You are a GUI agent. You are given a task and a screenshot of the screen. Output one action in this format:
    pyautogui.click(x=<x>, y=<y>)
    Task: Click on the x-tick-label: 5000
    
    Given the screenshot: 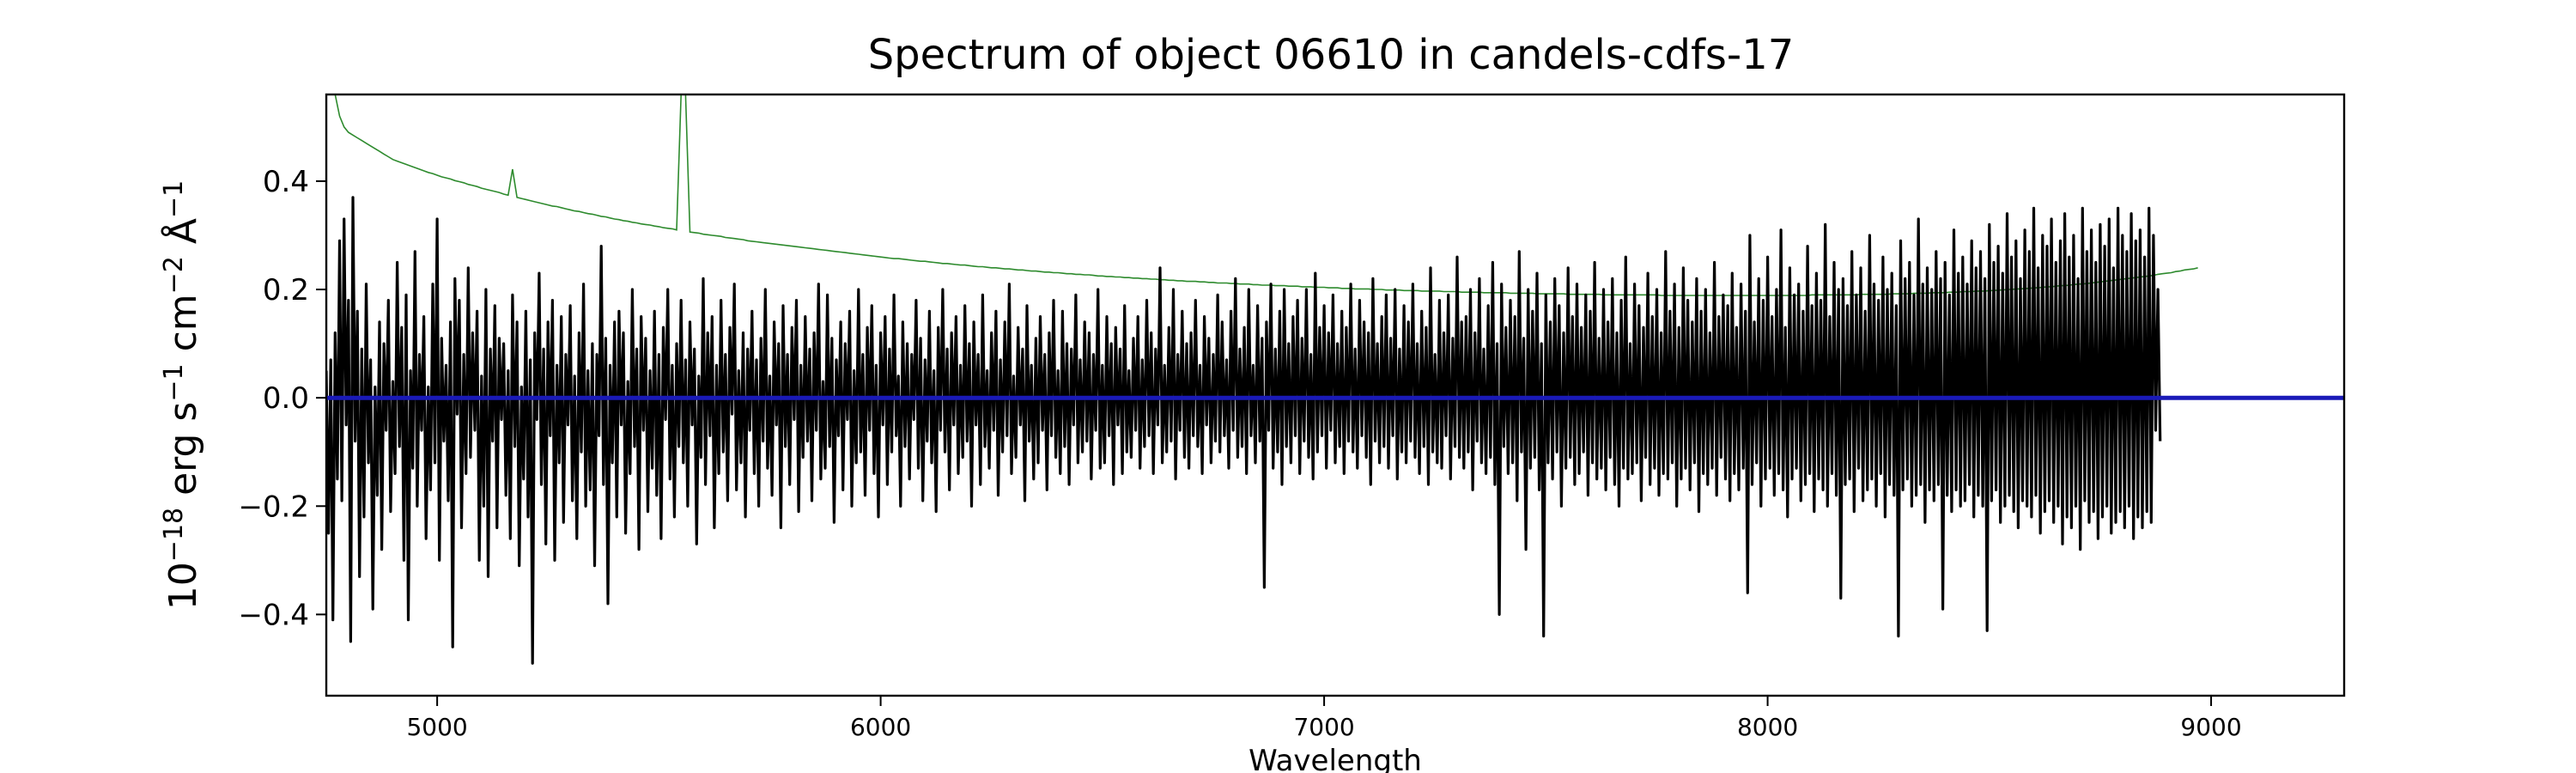 What is the action you would take?
    pyautogui.click(x=436, y=727)
    